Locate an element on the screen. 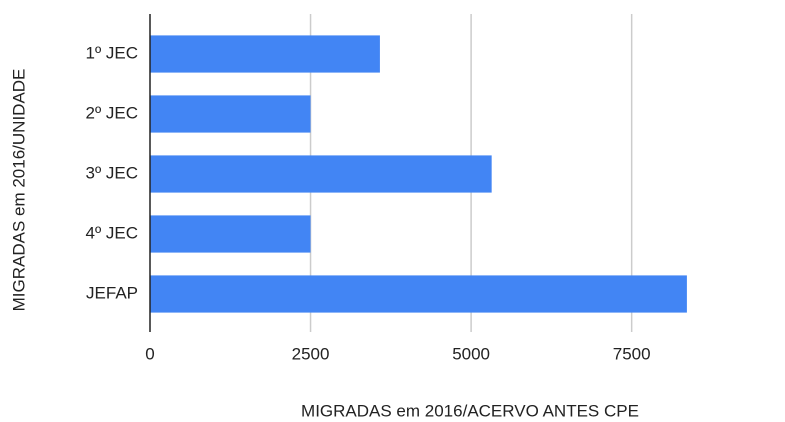 This screenshot has height=422, width=785. x-axis-title: MIGRADAS em 2016/ACERVO ANTES CPE is located at coordinates (470, 410).